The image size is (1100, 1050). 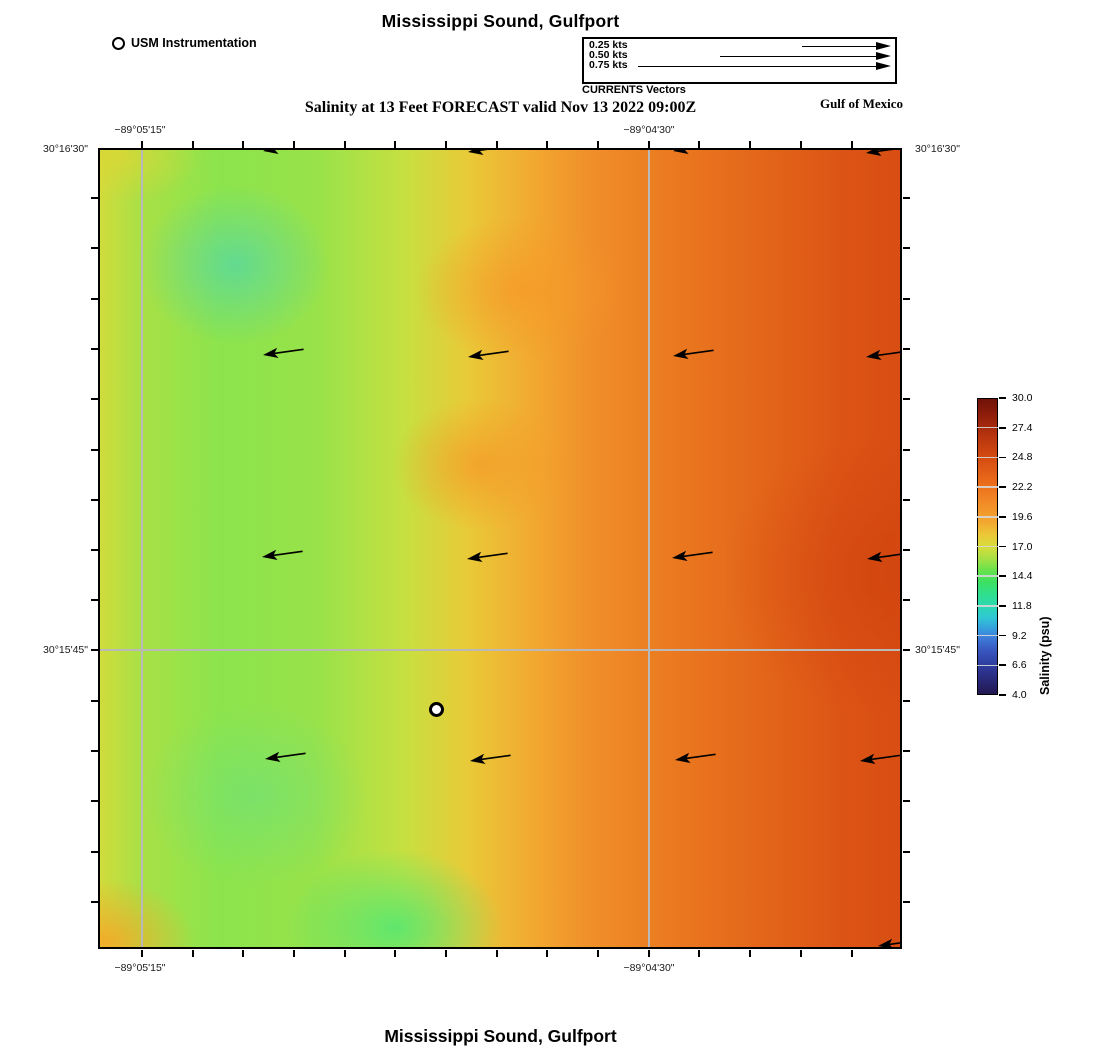 I want to click on x-axis-label-top-east: −89°04'30", so click(x=649, y=130).